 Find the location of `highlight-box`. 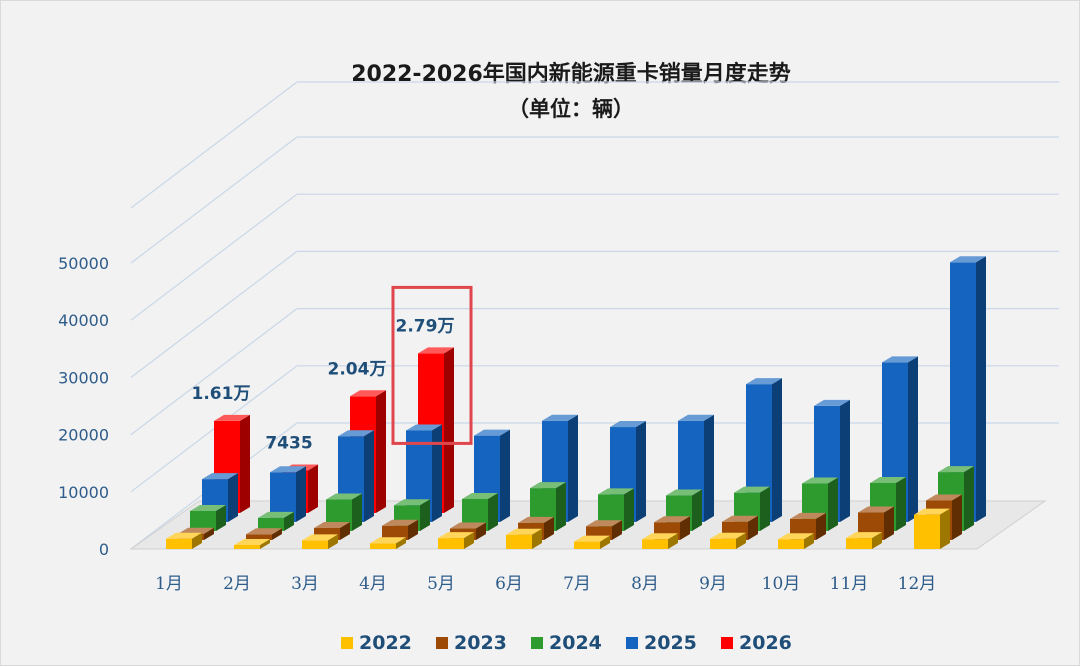

highlight-box is located at coordinates (432, 365).